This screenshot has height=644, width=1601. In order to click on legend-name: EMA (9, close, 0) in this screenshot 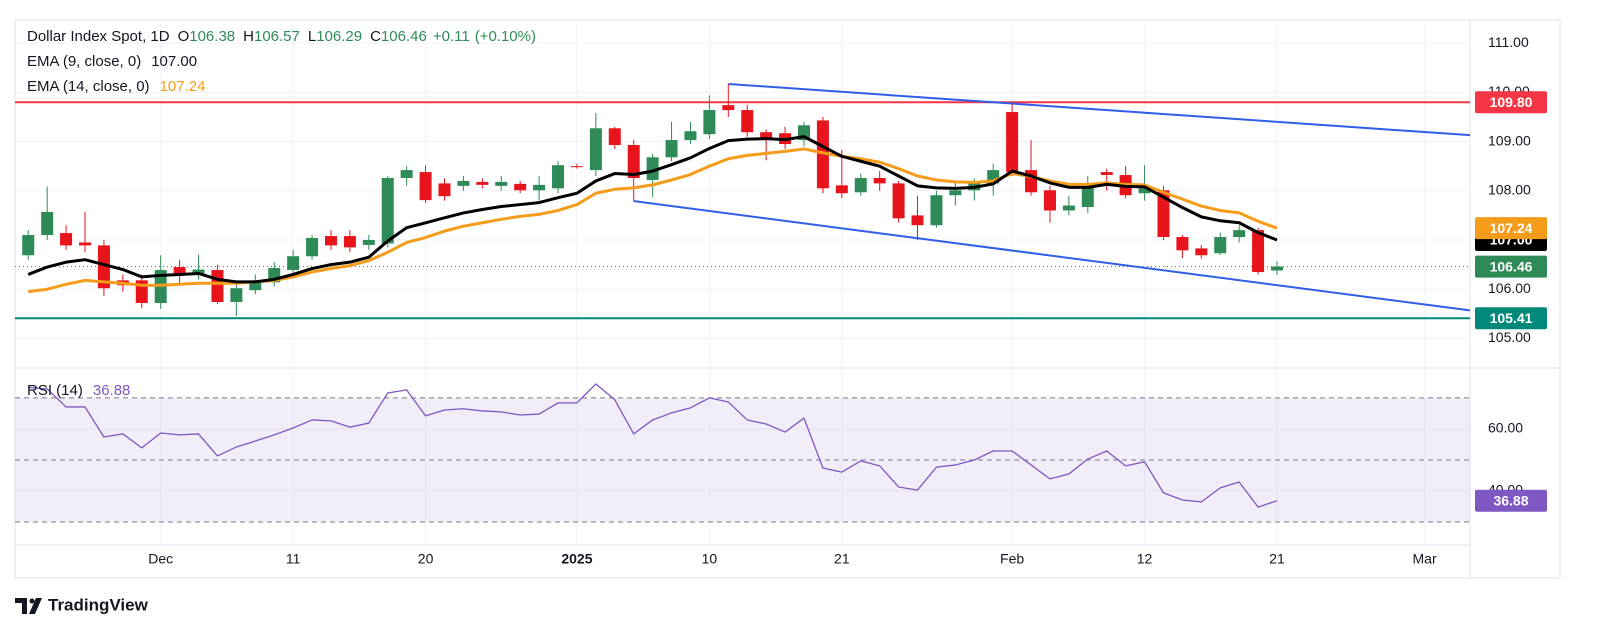, I will do `click(84, 61)`.